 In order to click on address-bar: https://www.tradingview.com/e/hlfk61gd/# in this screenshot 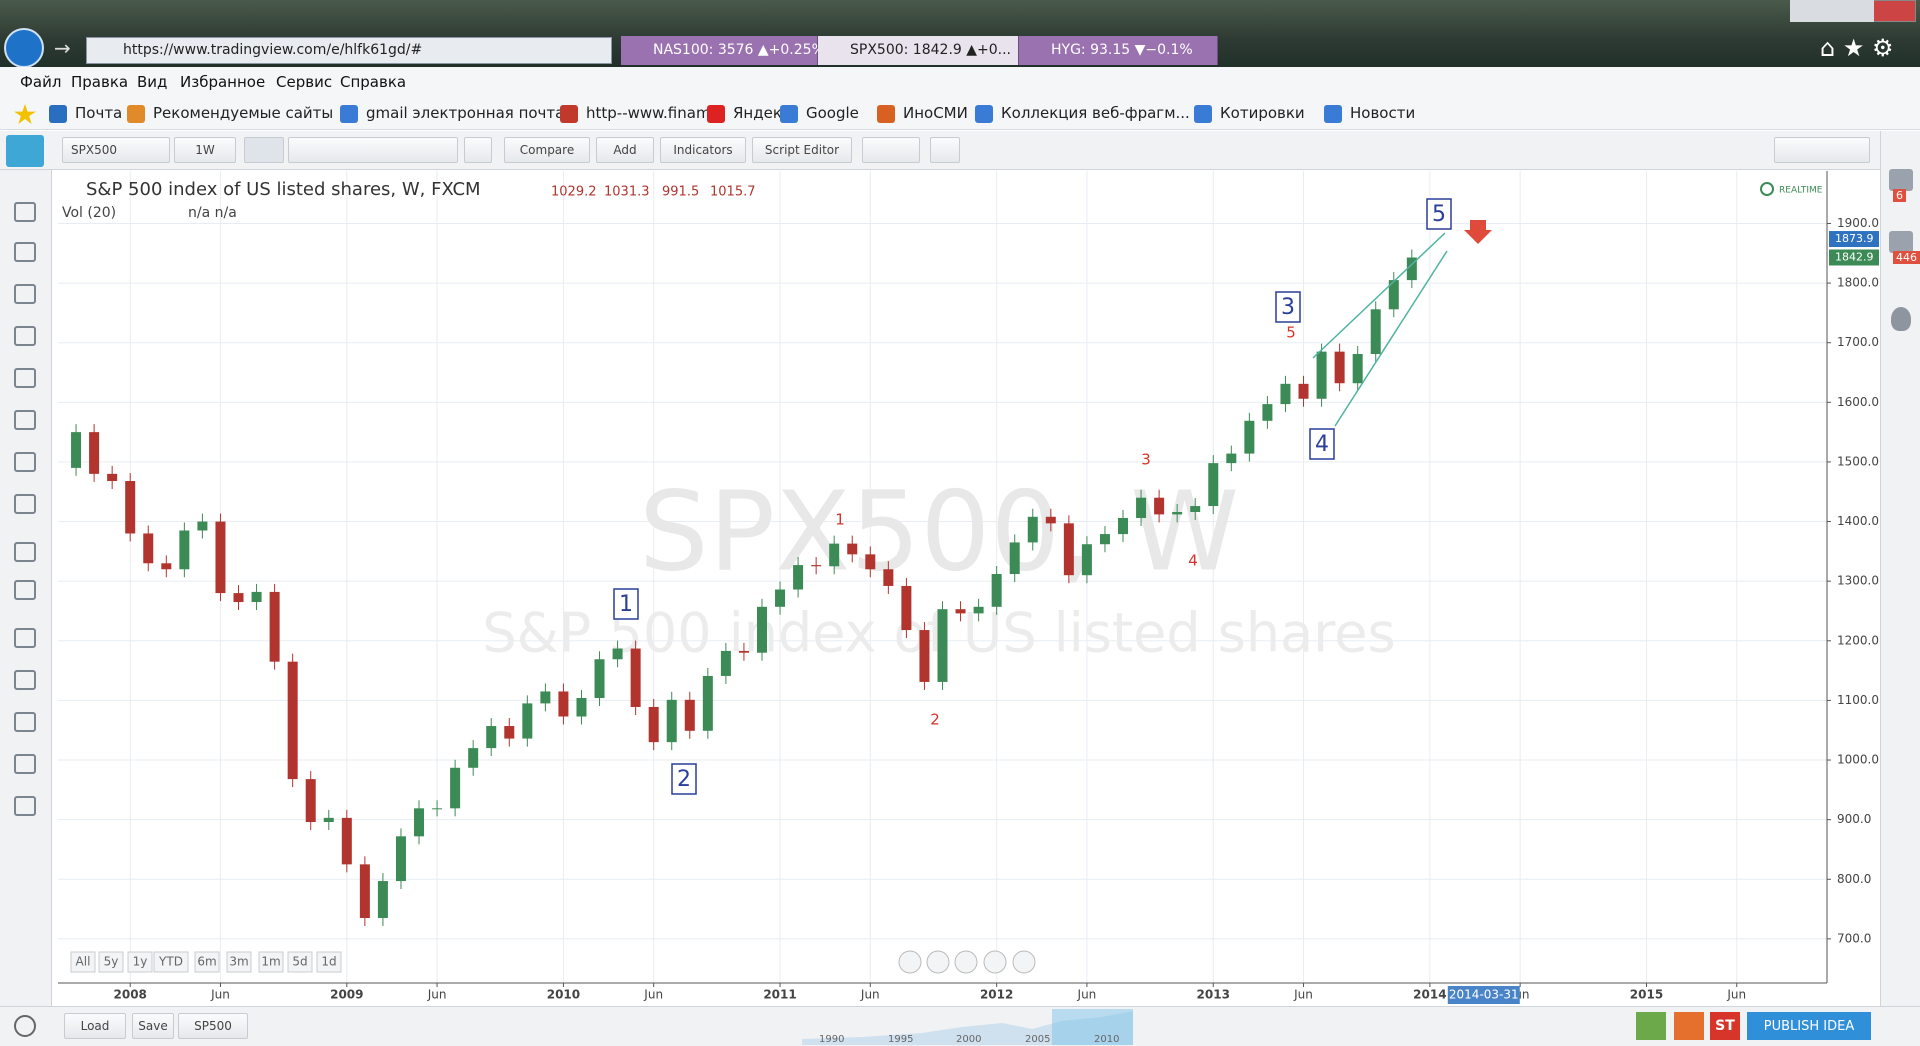, I will do `click(349, 50)`.